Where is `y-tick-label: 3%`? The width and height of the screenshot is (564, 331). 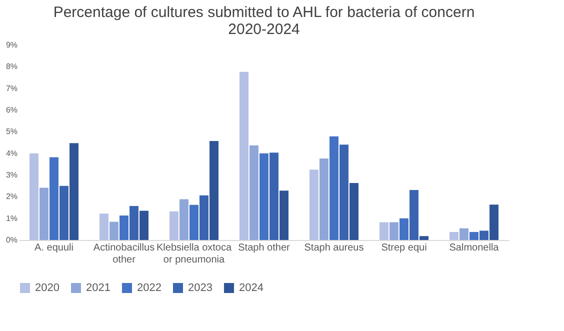 y-tick-label: 3% is located at coordinates (12, 175).